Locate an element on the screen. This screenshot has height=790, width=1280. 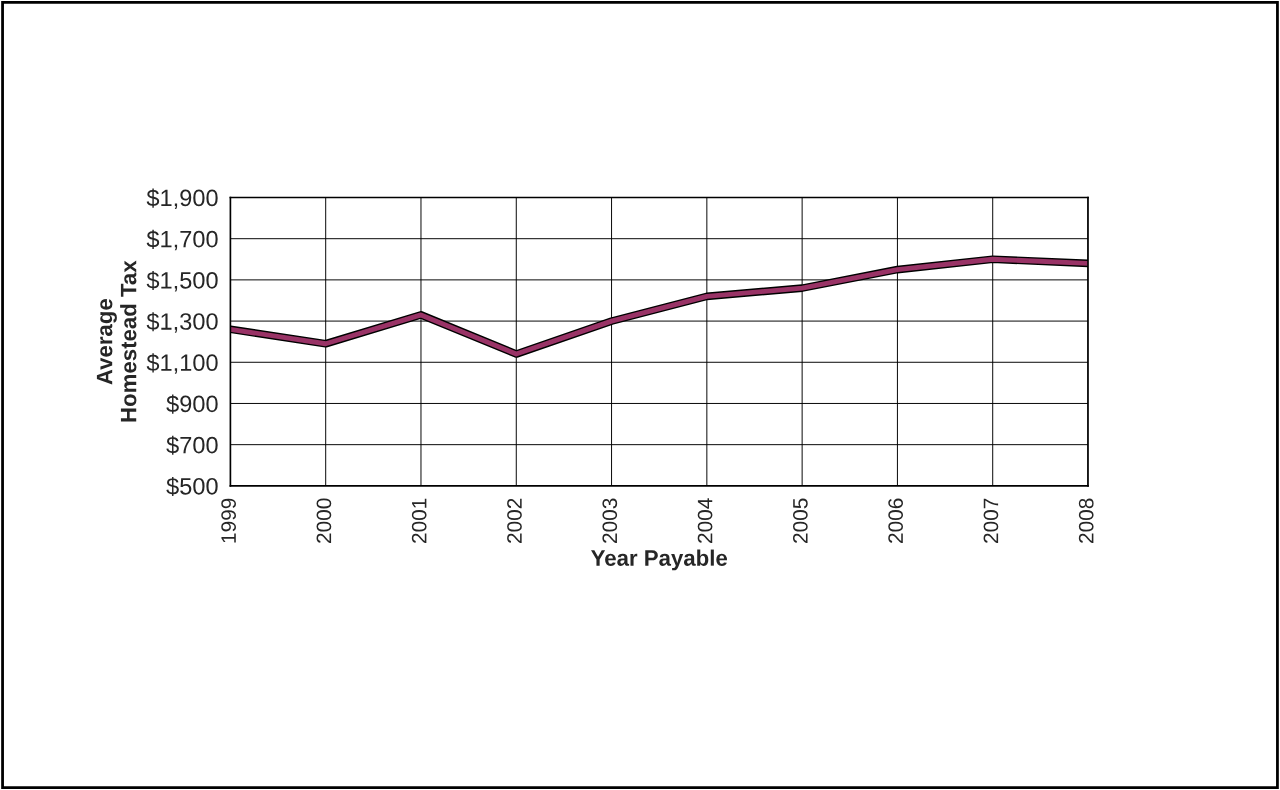
x-tick-label: 2000 is located at coordinates (324, 520).